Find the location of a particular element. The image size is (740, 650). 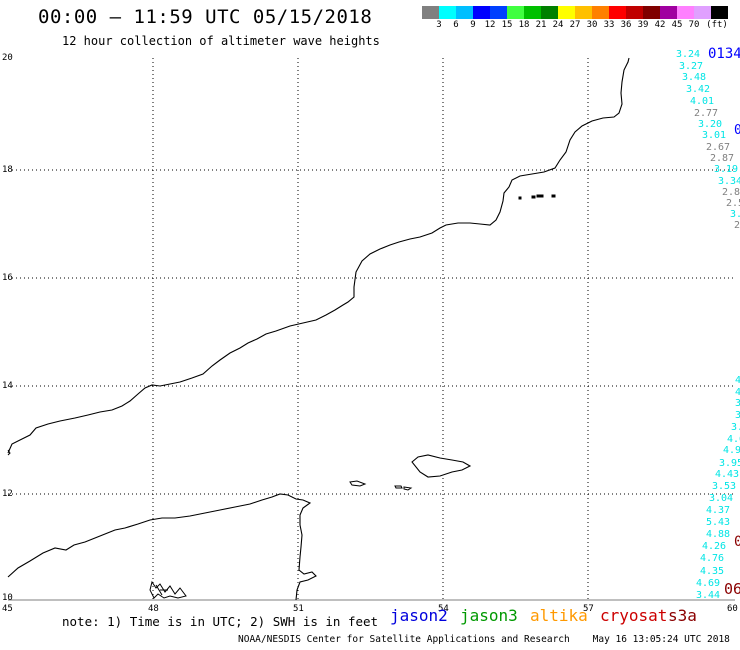

y-tick-label: 10 is located at coordinates (7, 598).